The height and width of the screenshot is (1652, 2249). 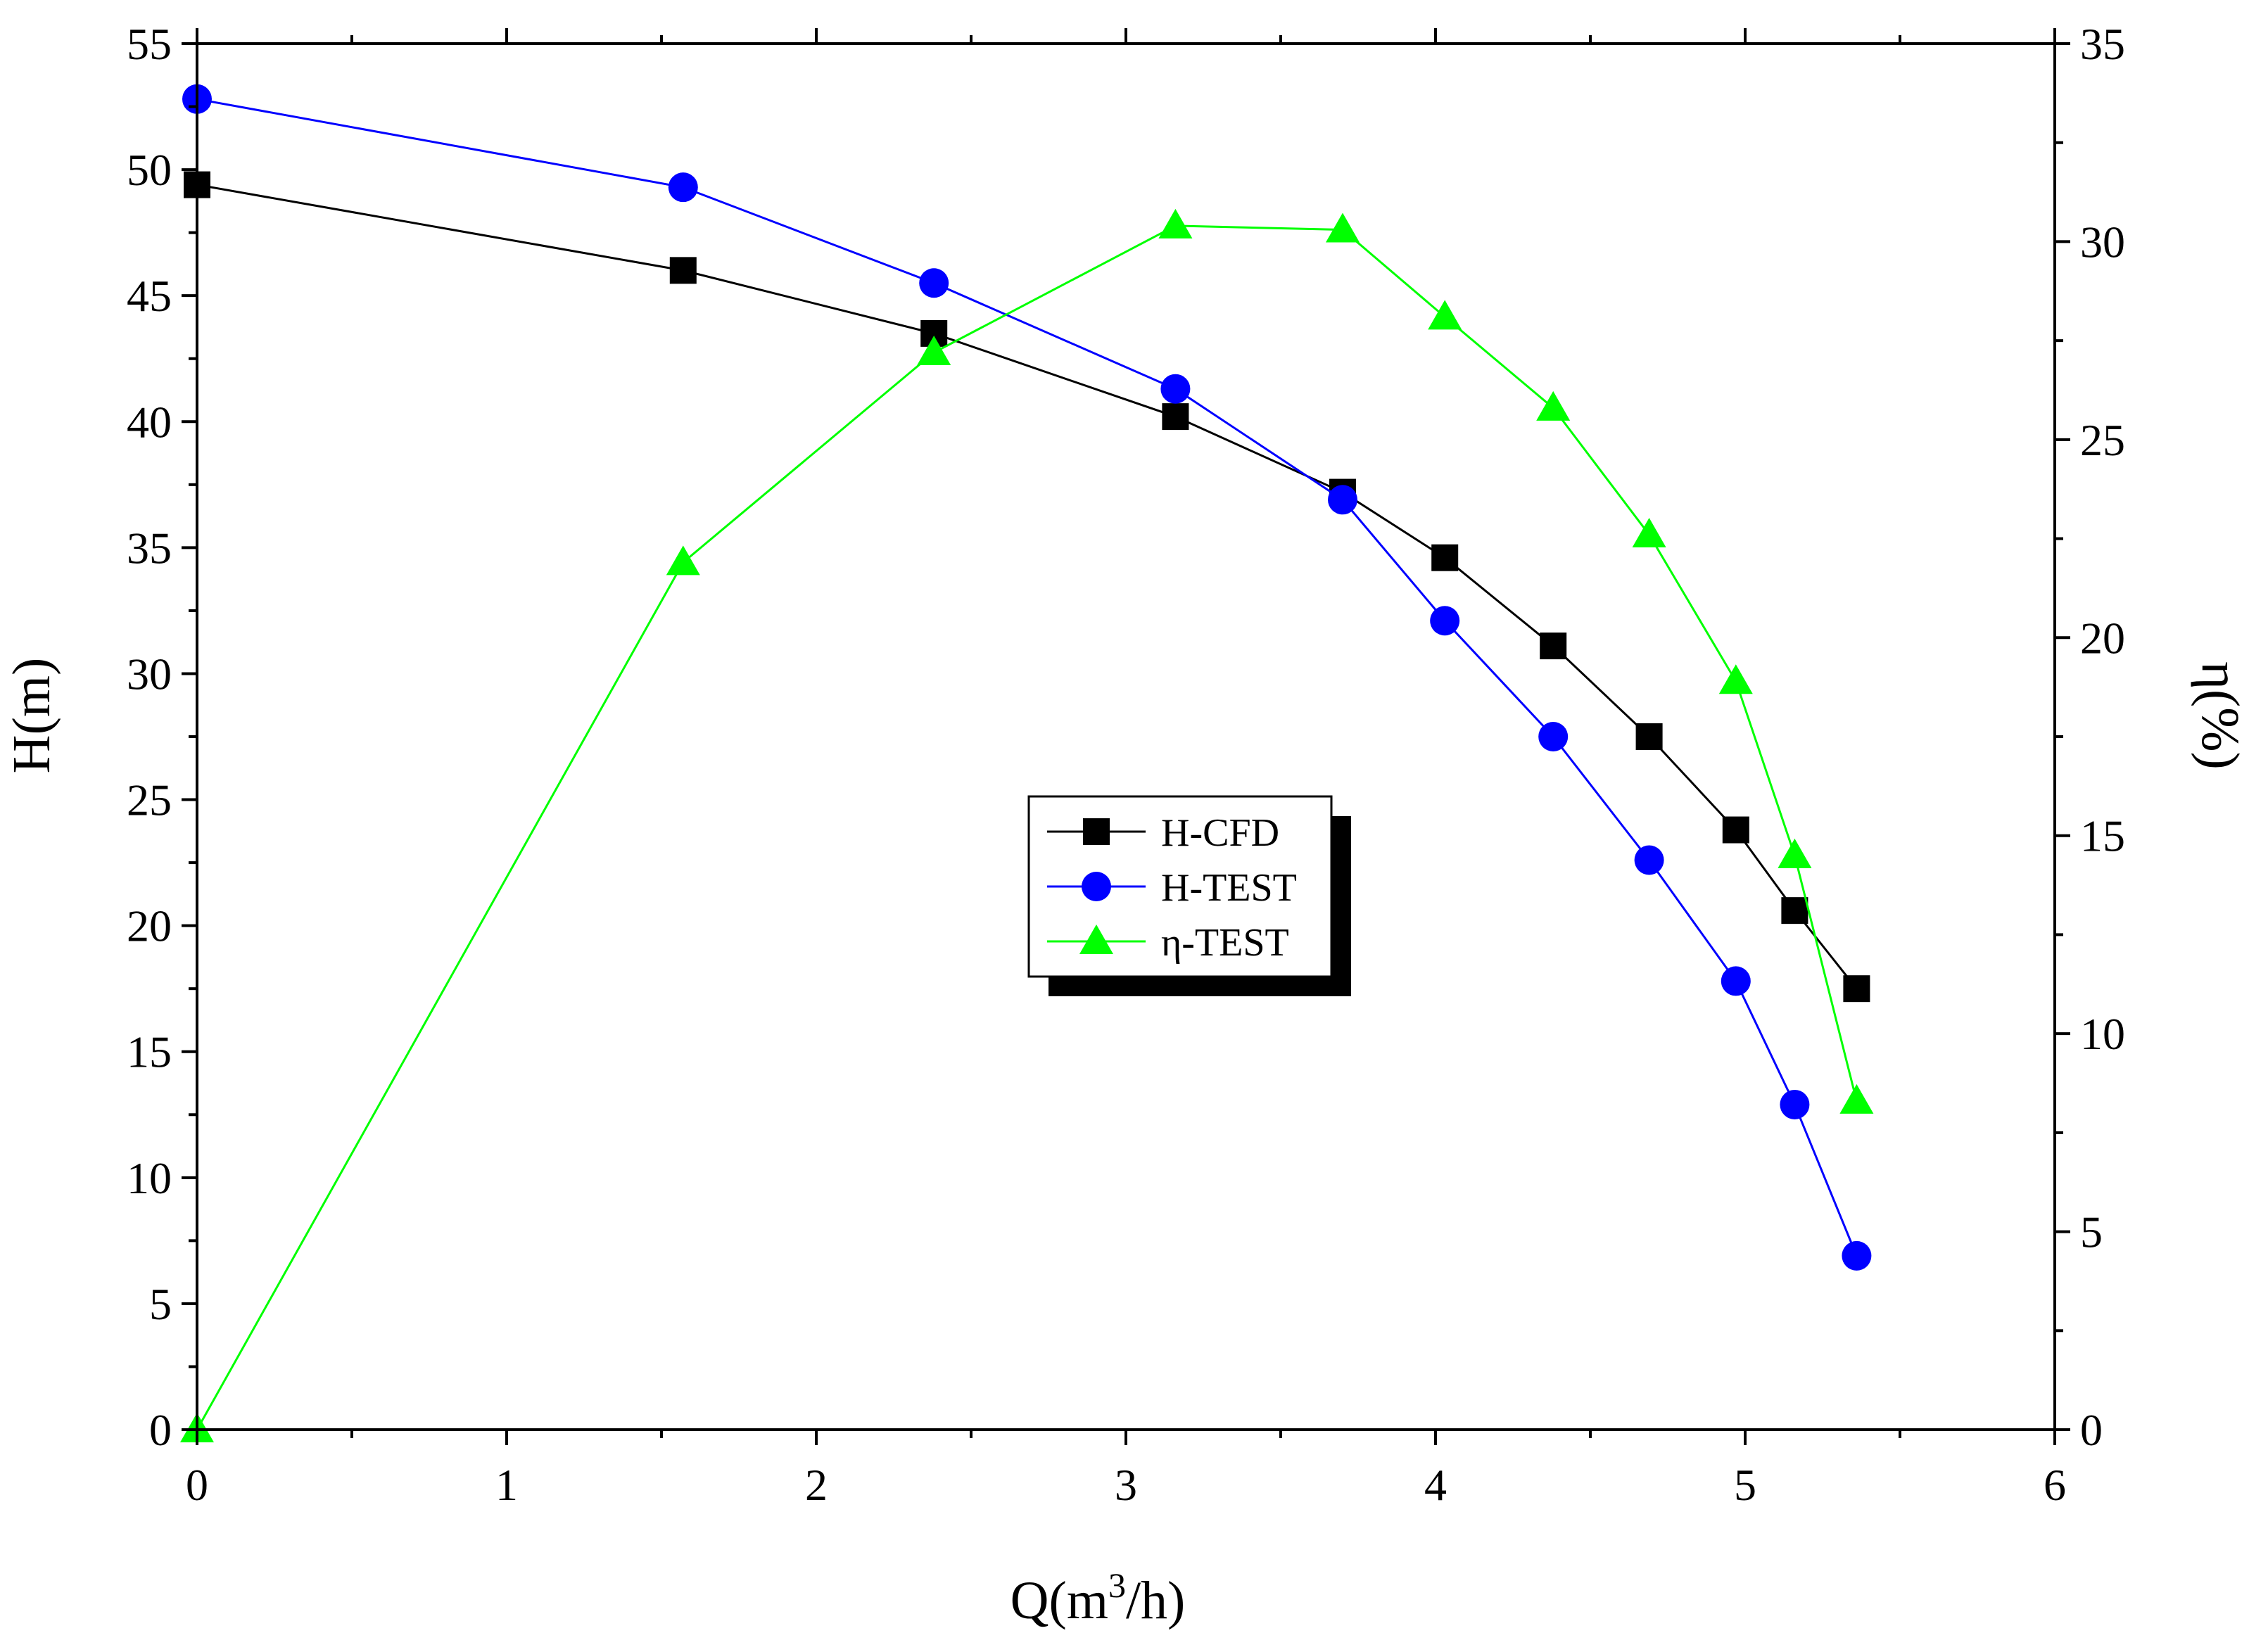 I want to click on x-tick-label: 6, so click(x=2055, y=1485).